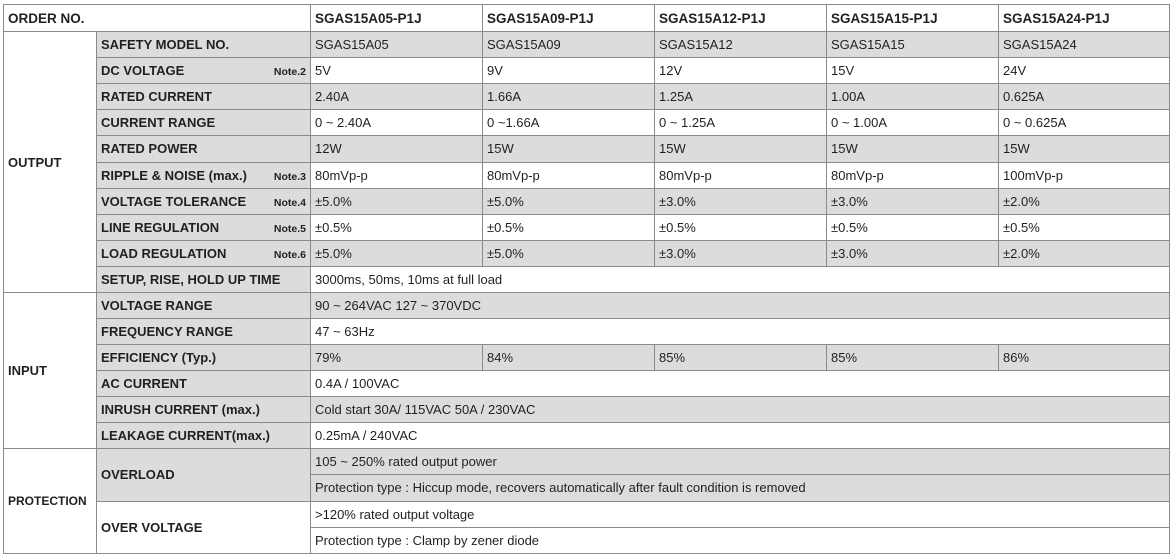 The height and width of the screenshot is (557, 1174). Describe the element at coordinates (740, 410) in the screenshot. I see `value-cell: Cold start 30A/ 115VAC 50A / 230VAC` at that location.